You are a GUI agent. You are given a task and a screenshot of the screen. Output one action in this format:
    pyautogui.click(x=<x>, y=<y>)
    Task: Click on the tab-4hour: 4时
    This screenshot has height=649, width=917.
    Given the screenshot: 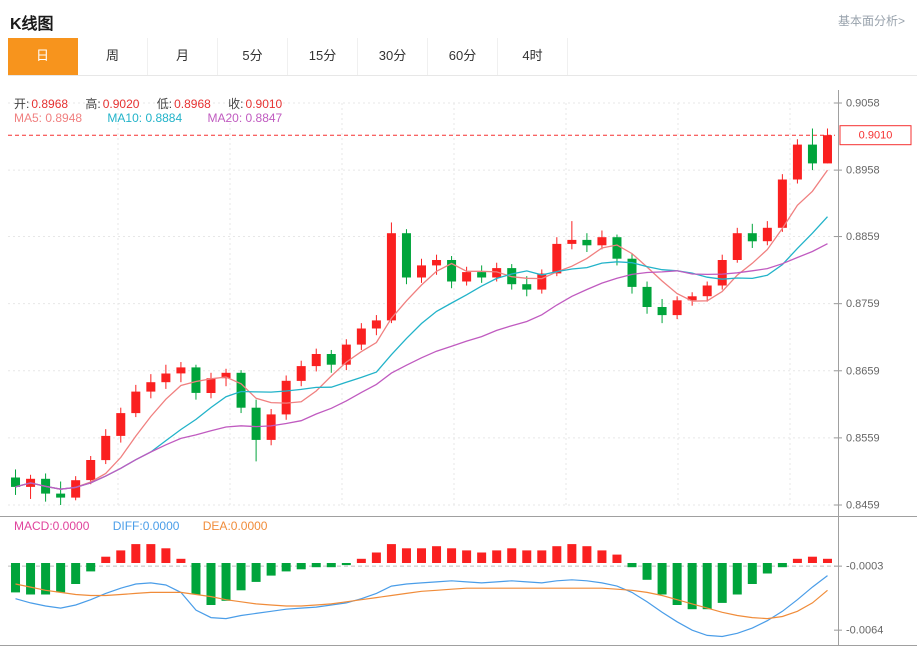 What is the action you would take?
    pyautogui.click(x=533, y=56)
    